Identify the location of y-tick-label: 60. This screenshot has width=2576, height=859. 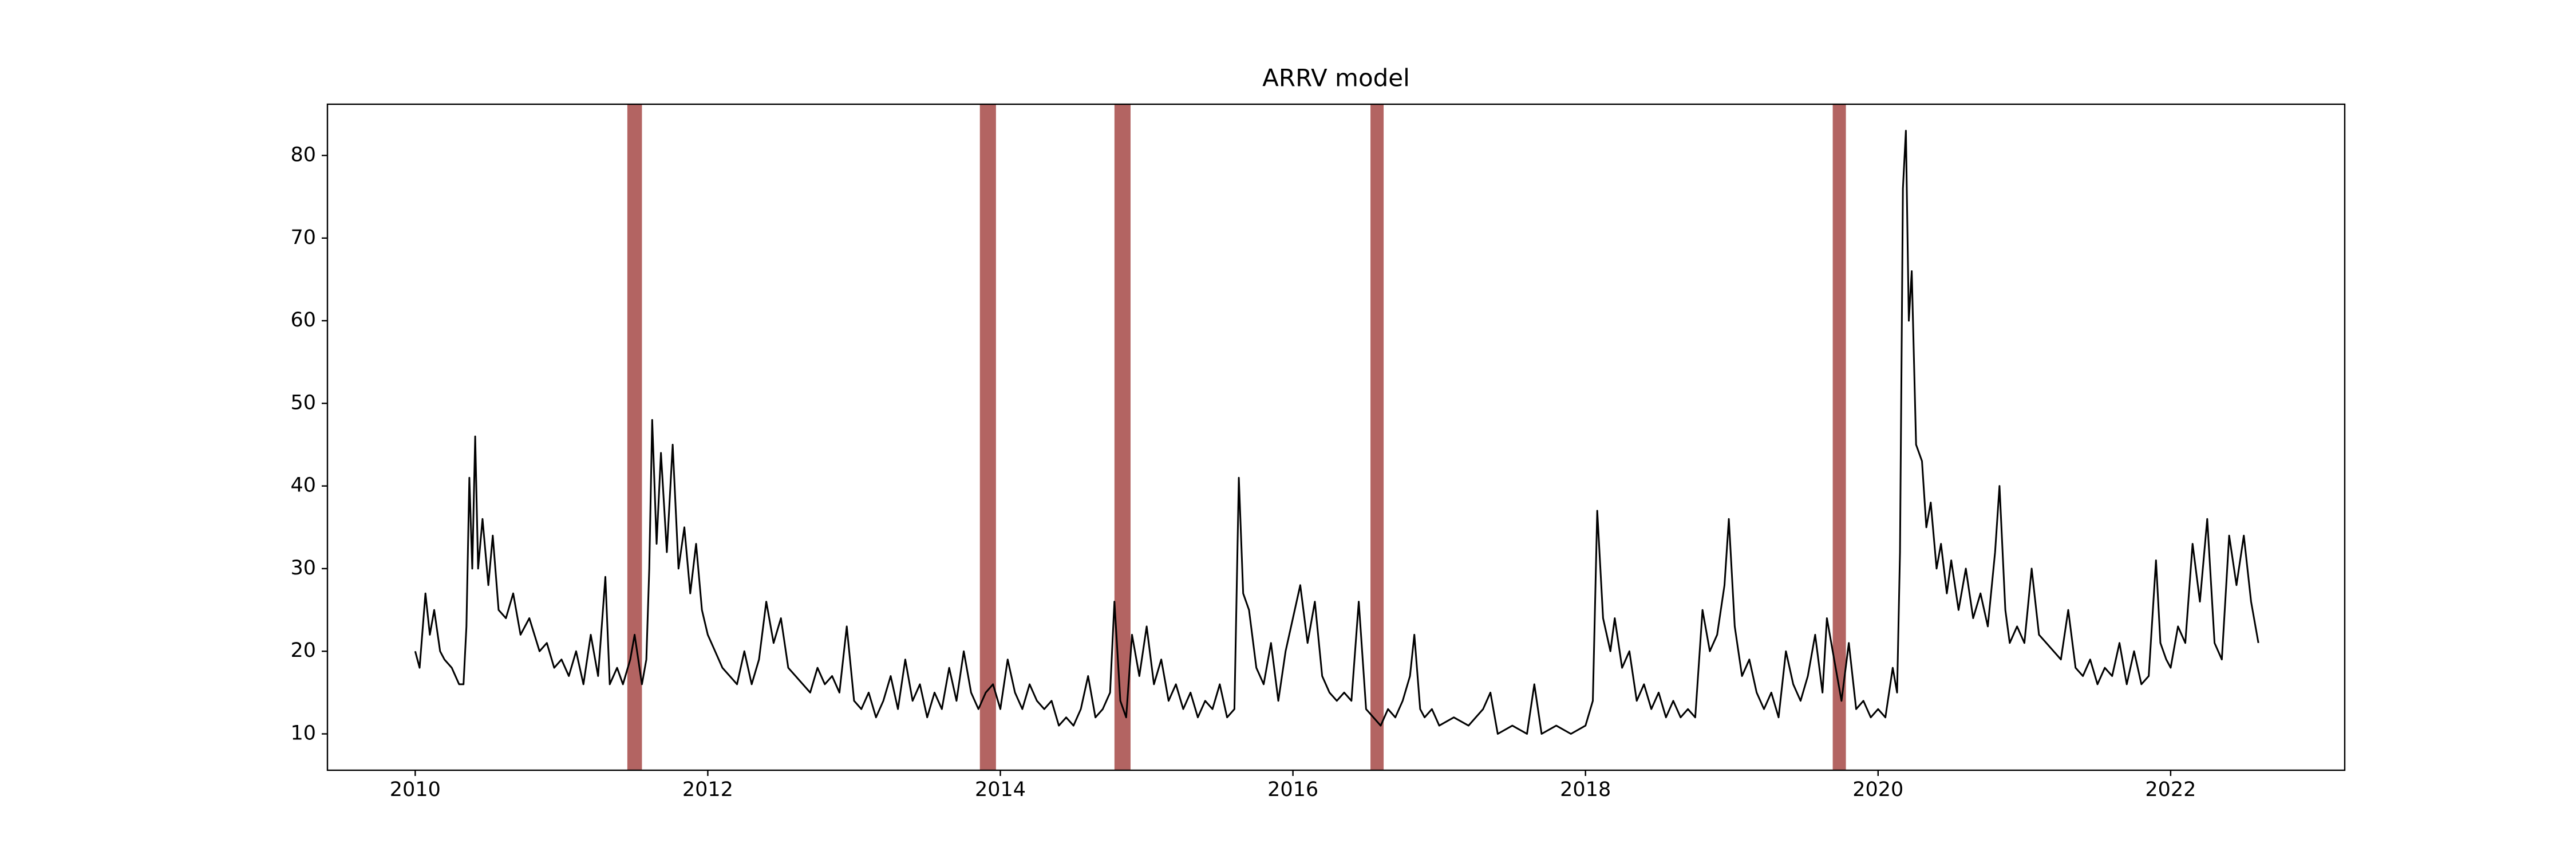
(303, 320).